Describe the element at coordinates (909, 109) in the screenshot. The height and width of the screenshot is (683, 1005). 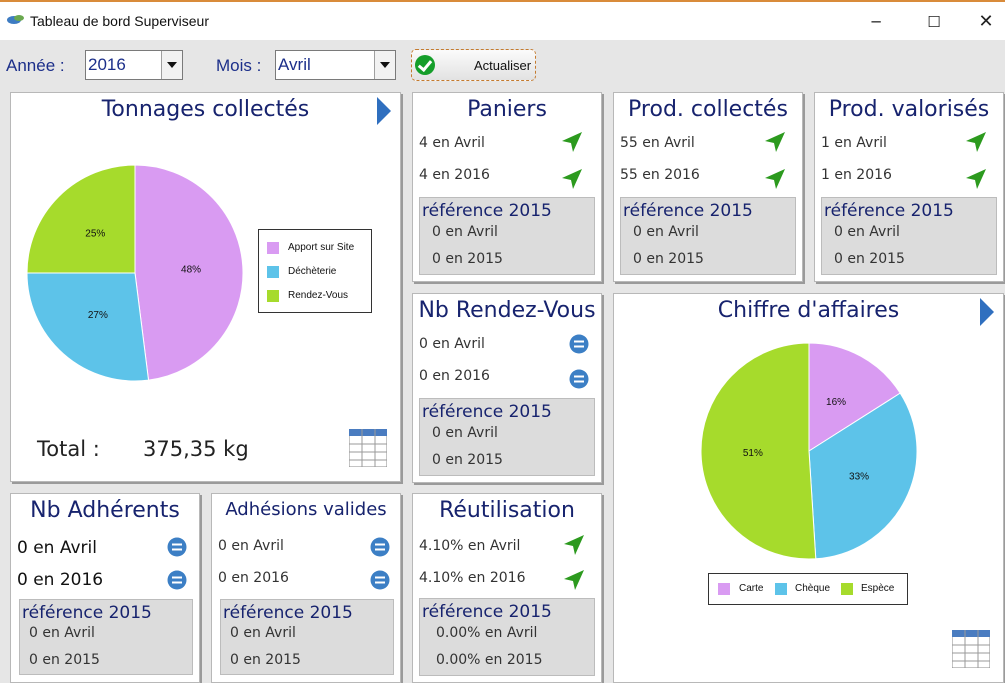
I see `prod-valorises-title: Prod. valorisés` at that location.